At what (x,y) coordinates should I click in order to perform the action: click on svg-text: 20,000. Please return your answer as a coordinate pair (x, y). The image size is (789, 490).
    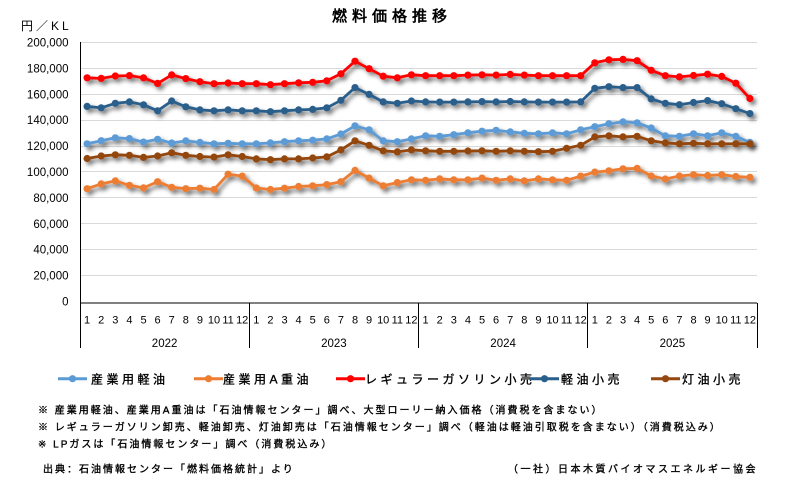
    Looking at the image, I should click on (50, 277).